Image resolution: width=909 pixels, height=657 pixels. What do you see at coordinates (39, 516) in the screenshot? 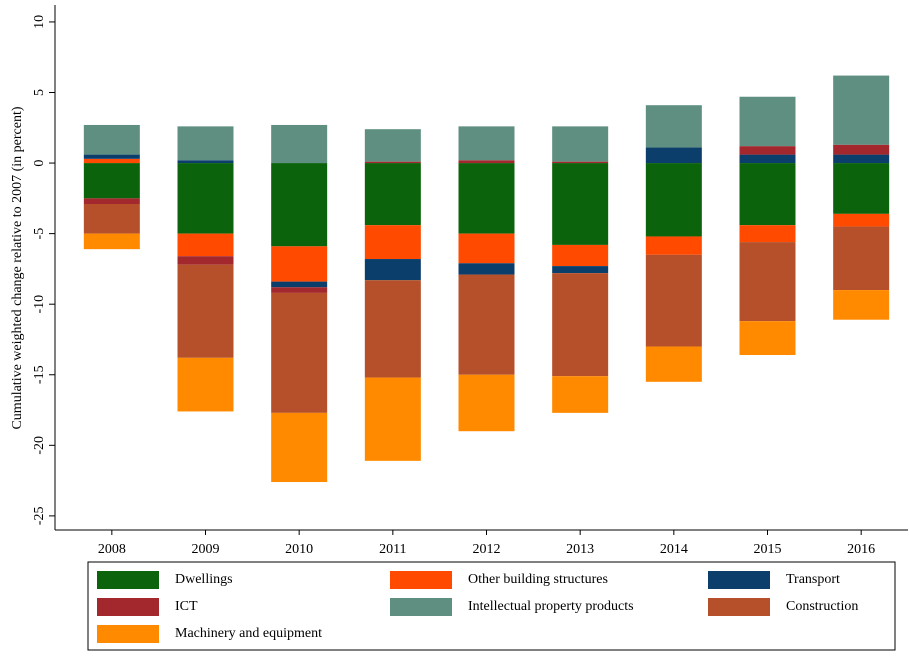
I see `y-tick-label: -25` at bounding box center [39, 516].